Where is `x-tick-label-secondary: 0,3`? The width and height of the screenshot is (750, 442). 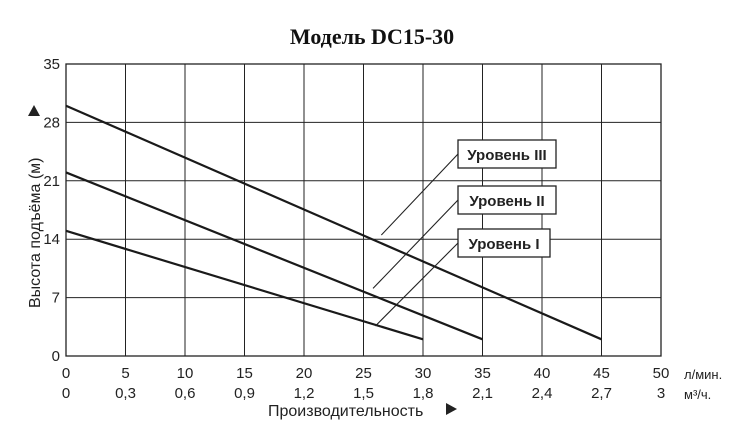 x-tick-label-secondary: 0,3 is located at coordinates (125, 393).